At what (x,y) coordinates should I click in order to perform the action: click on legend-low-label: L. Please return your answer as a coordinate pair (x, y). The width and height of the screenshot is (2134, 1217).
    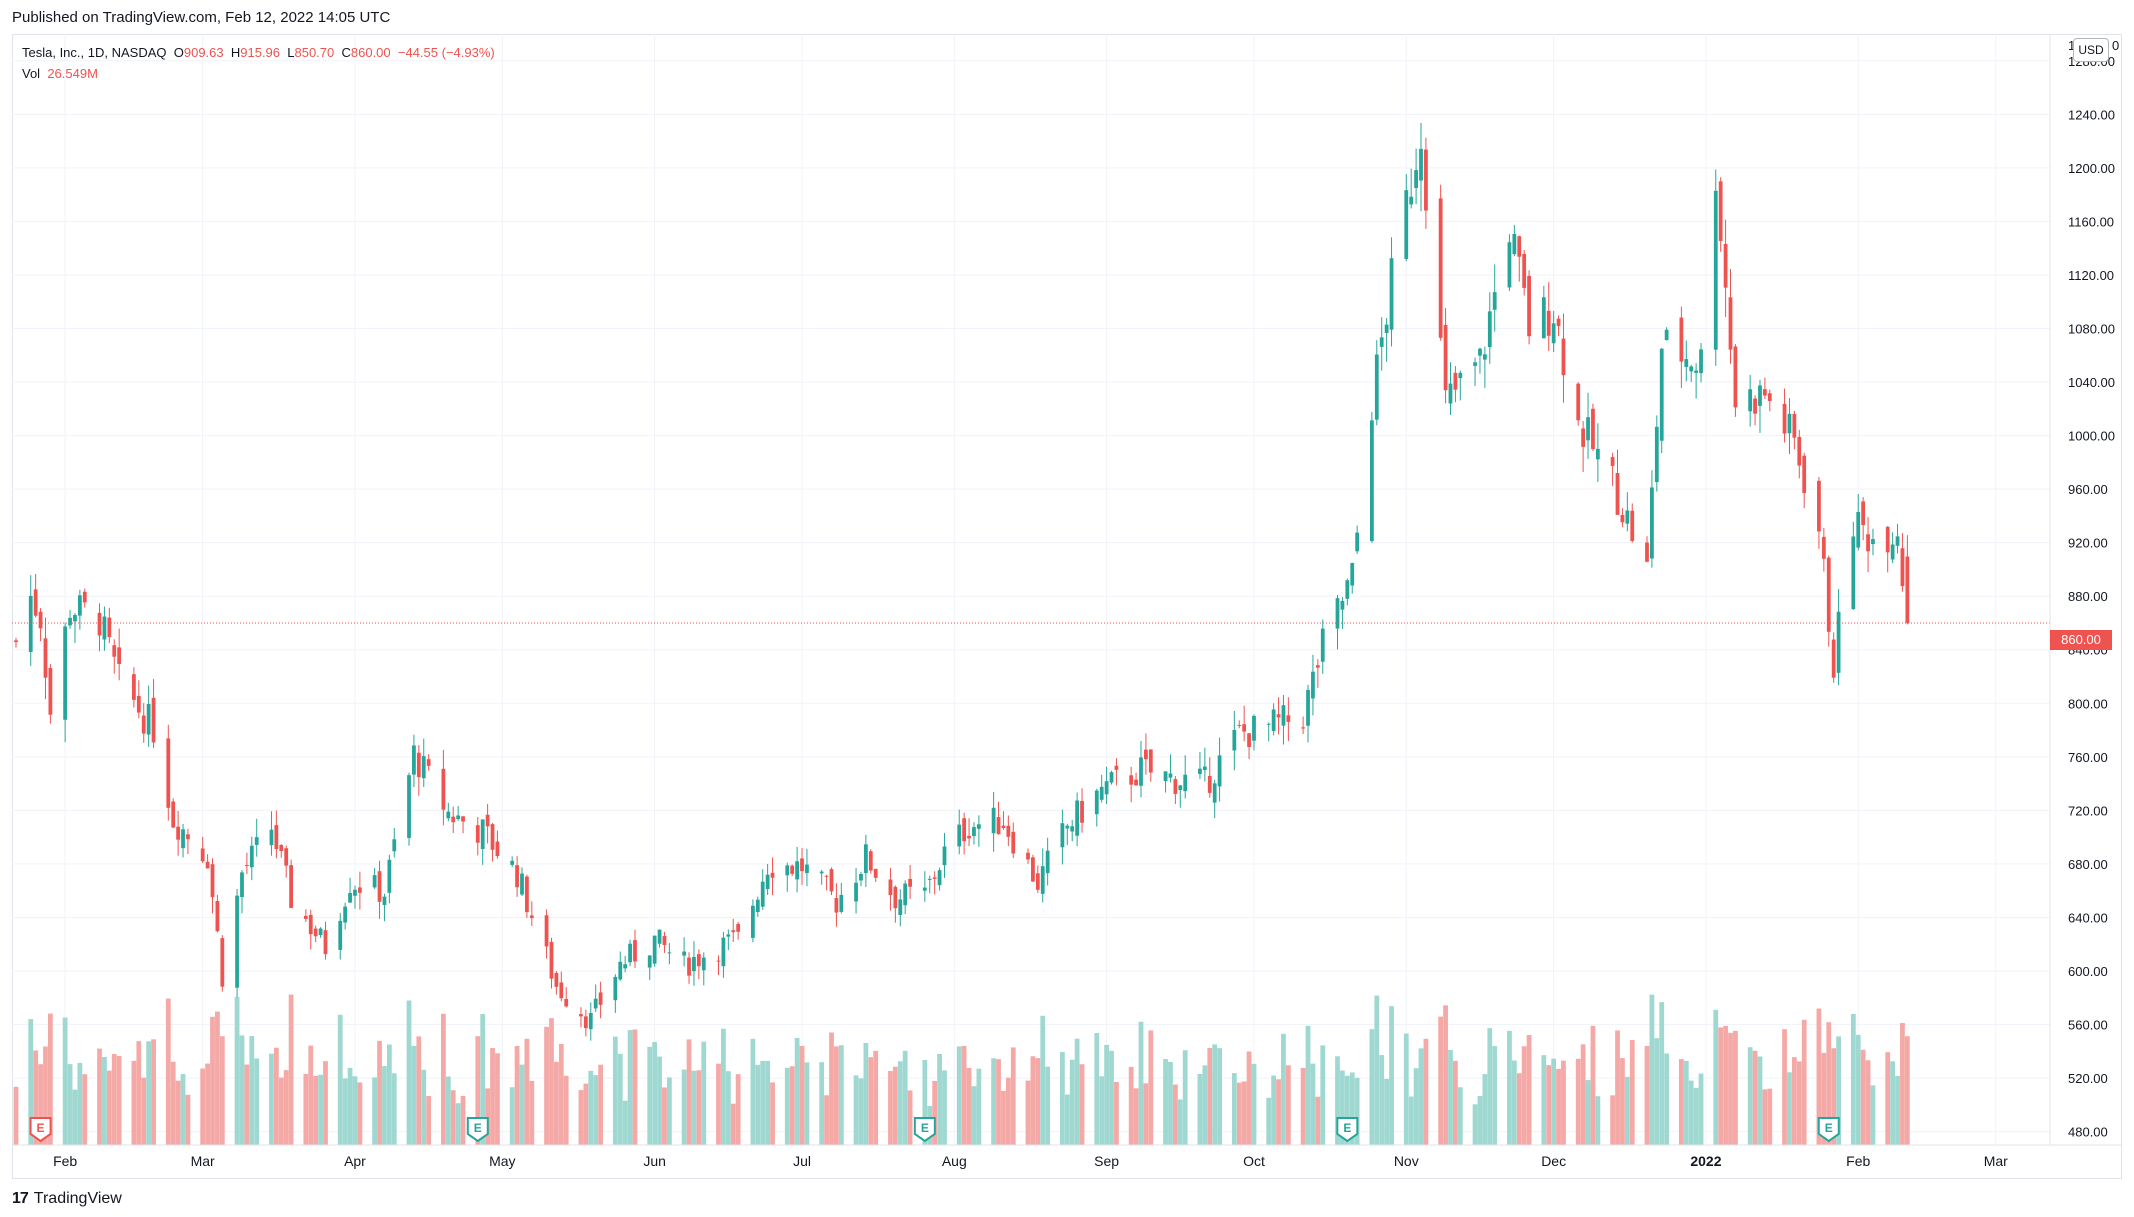
    Looking at the image, I should click on (291, 52).